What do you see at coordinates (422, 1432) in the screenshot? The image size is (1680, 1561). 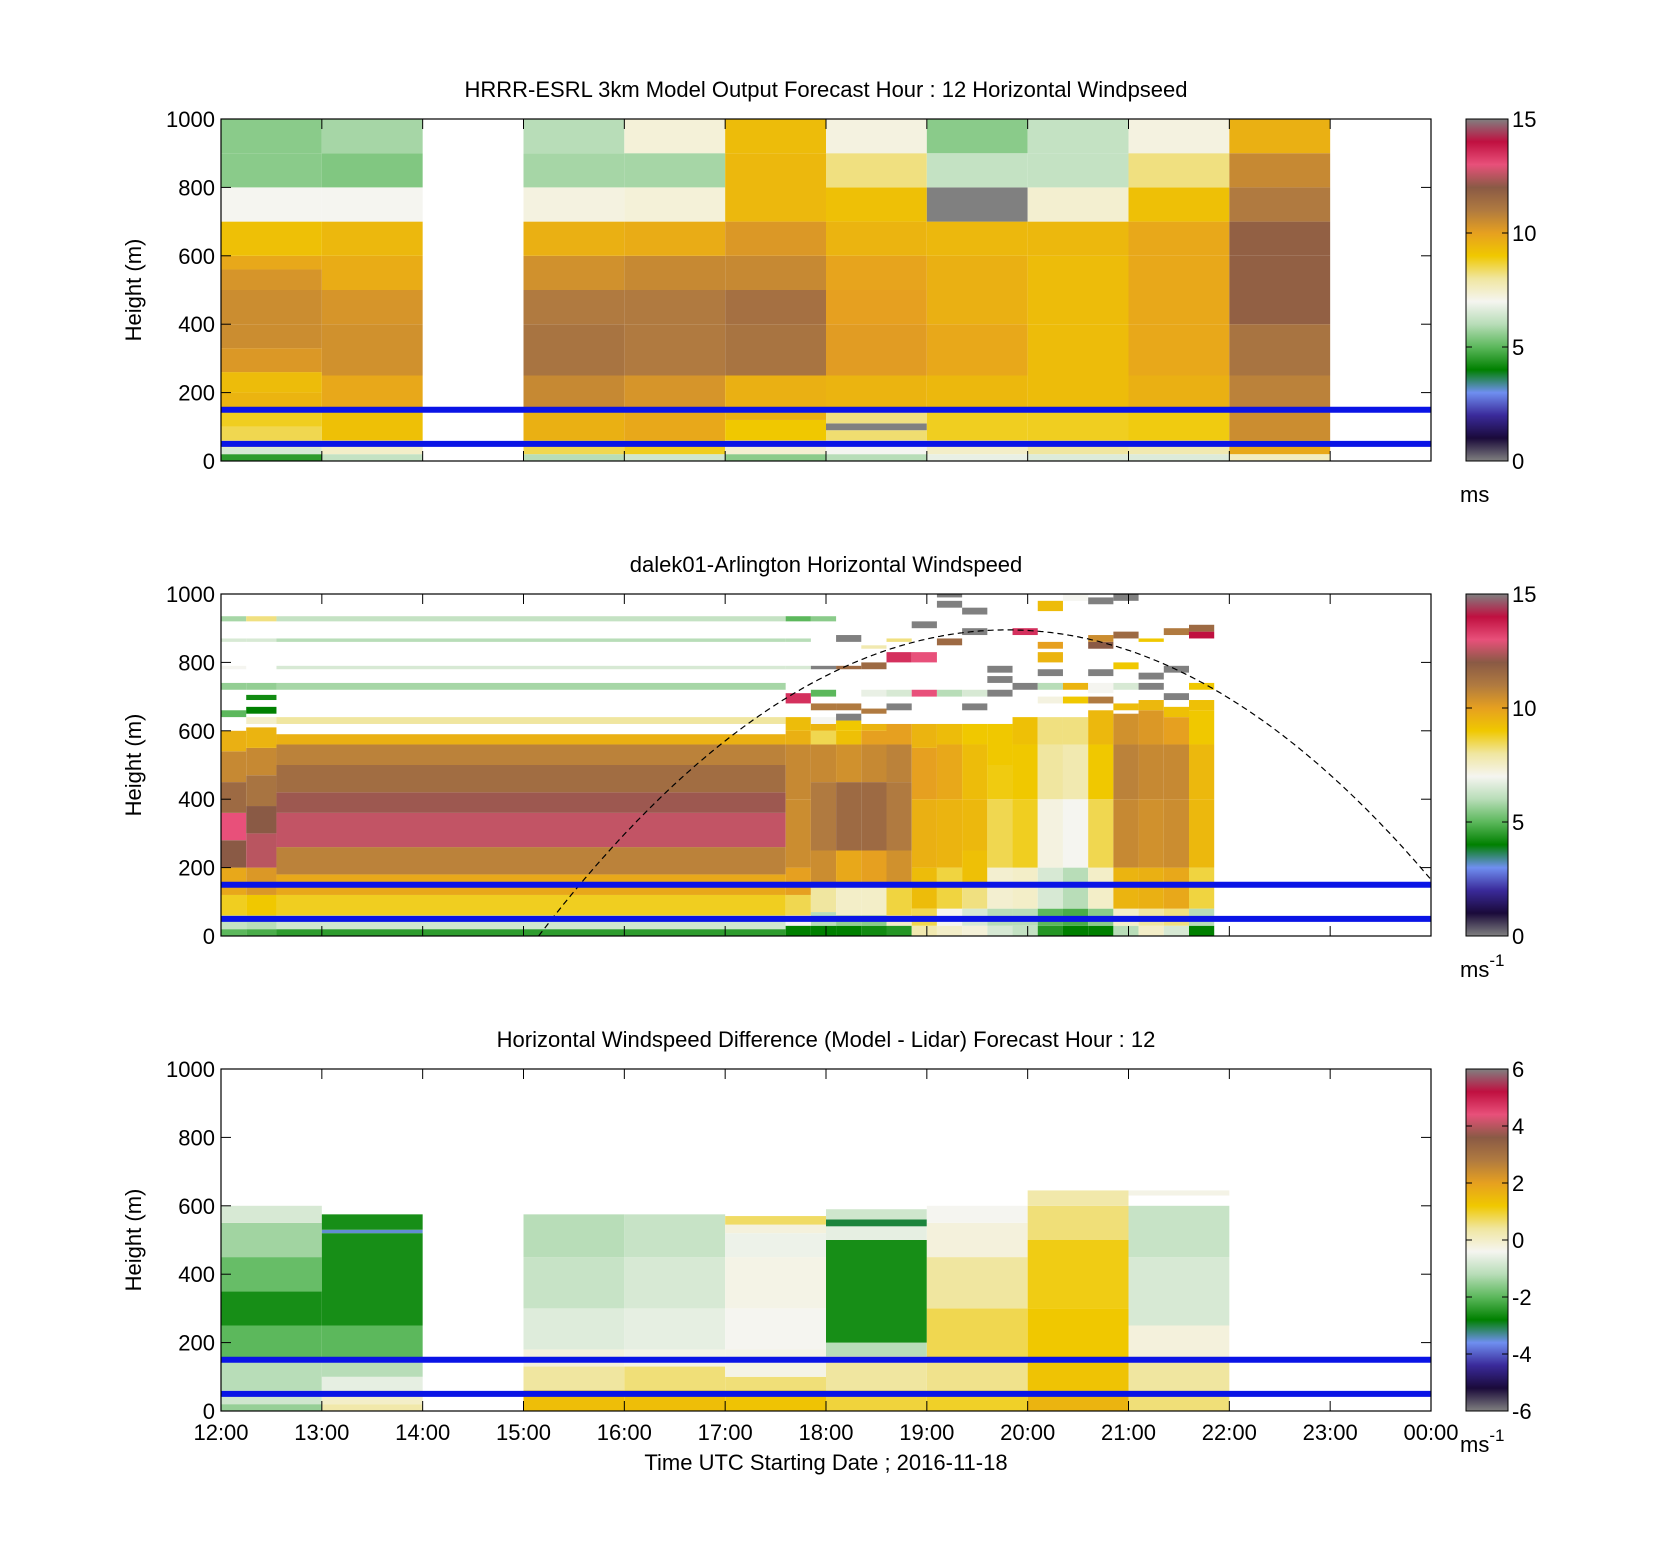 I see `x-tick-label: 14:00` at bounding box center [422, 1432].